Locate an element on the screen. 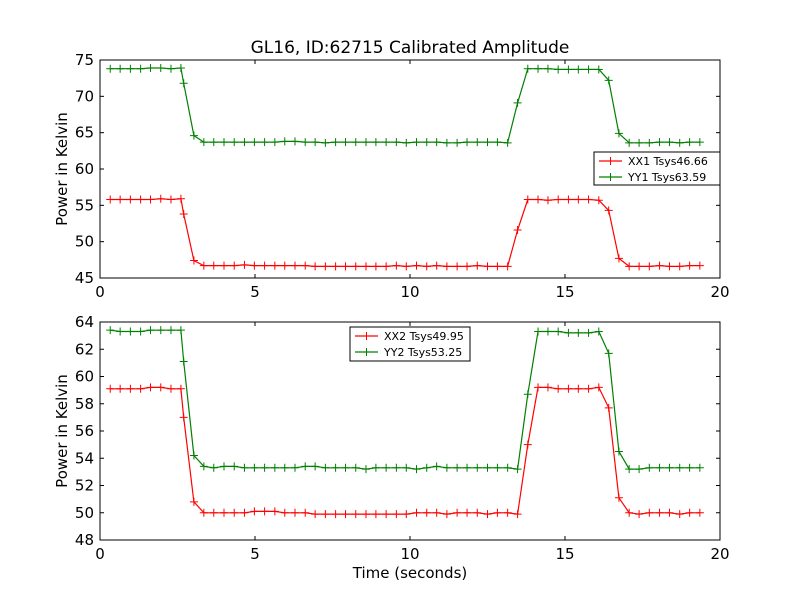 The image size is (800, 600). y-tick-label: 65 is located at coordinates (84, 133).